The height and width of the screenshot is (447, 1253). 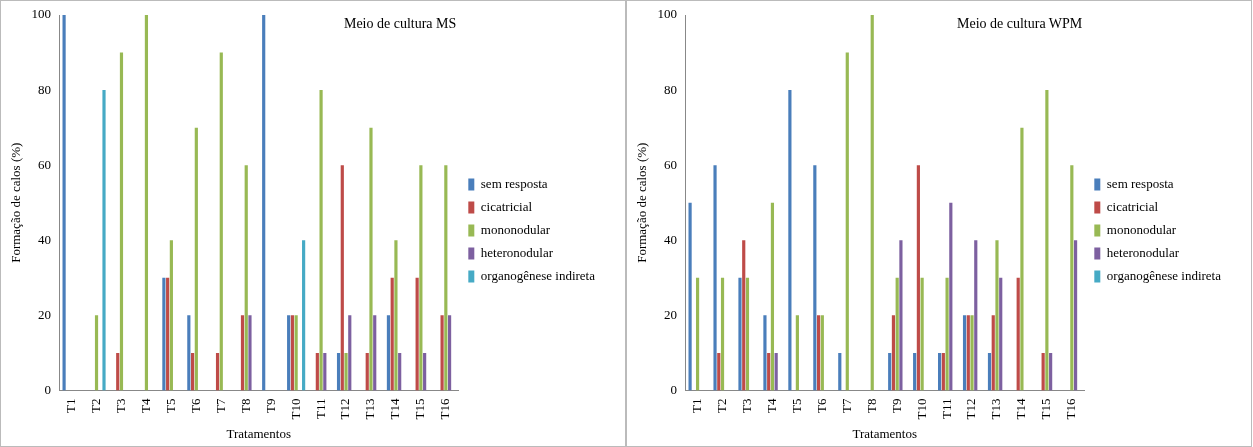 What do you see at coordinates (48, 389) in the screenshot?
I see `y-tick-label: 0` at bounding box center [48, 389].